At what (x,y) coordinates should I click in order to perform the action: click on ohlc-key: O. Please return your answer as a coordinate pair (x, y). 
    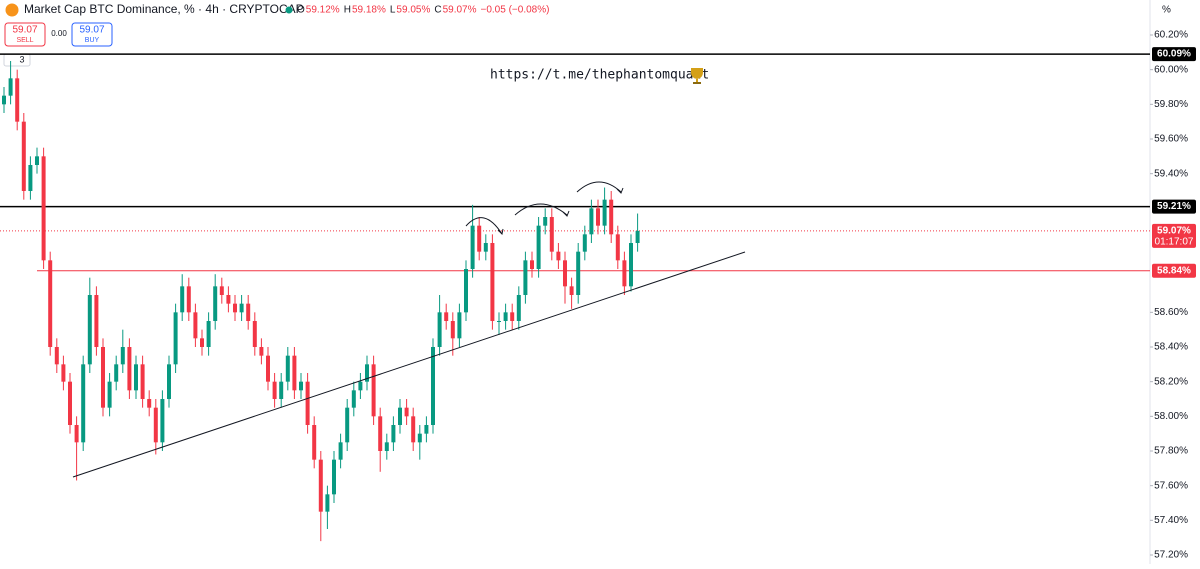
    Looking at the image, I should click on (301, 10).